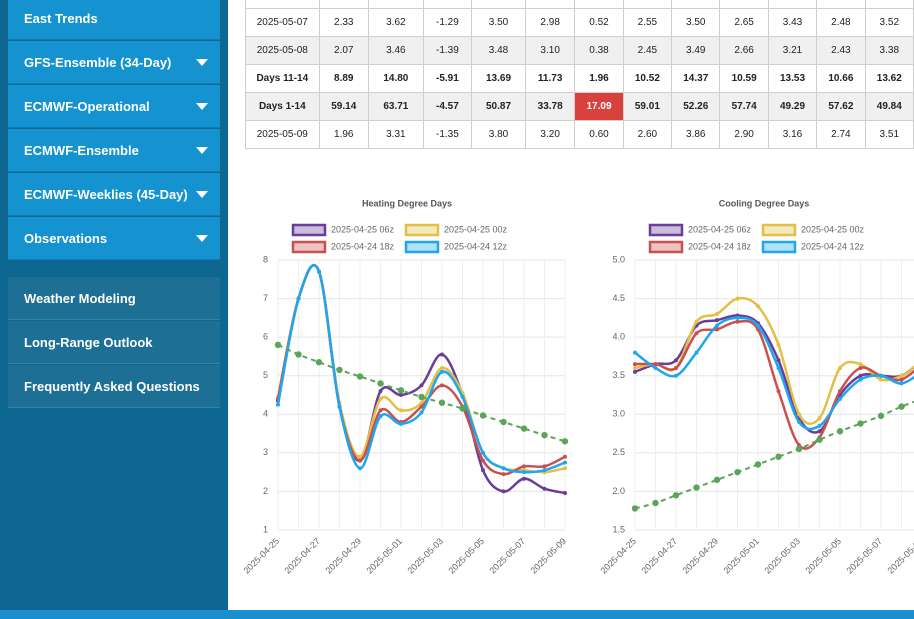 This screenshot has width=914, height=619. Describe the element at coordinates (114, 238) in the screenshot. I see `menu-item: Observations` at that location.